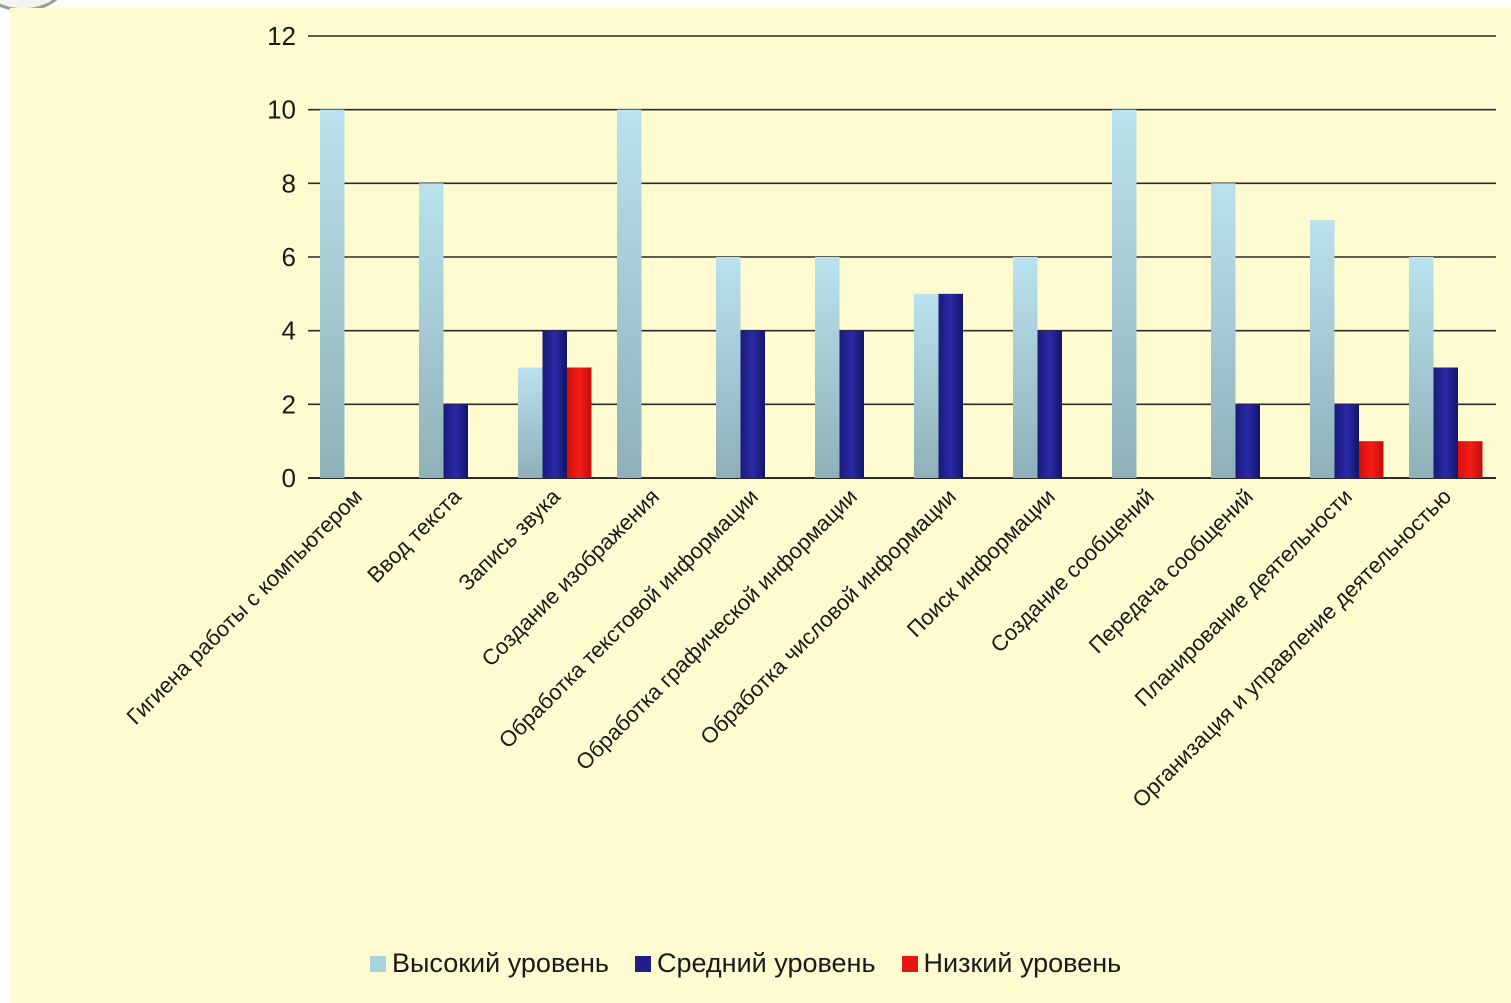 The image size is (1511, 1003). I want to click on x-tick-label: Запись звука, so click(509, 539).